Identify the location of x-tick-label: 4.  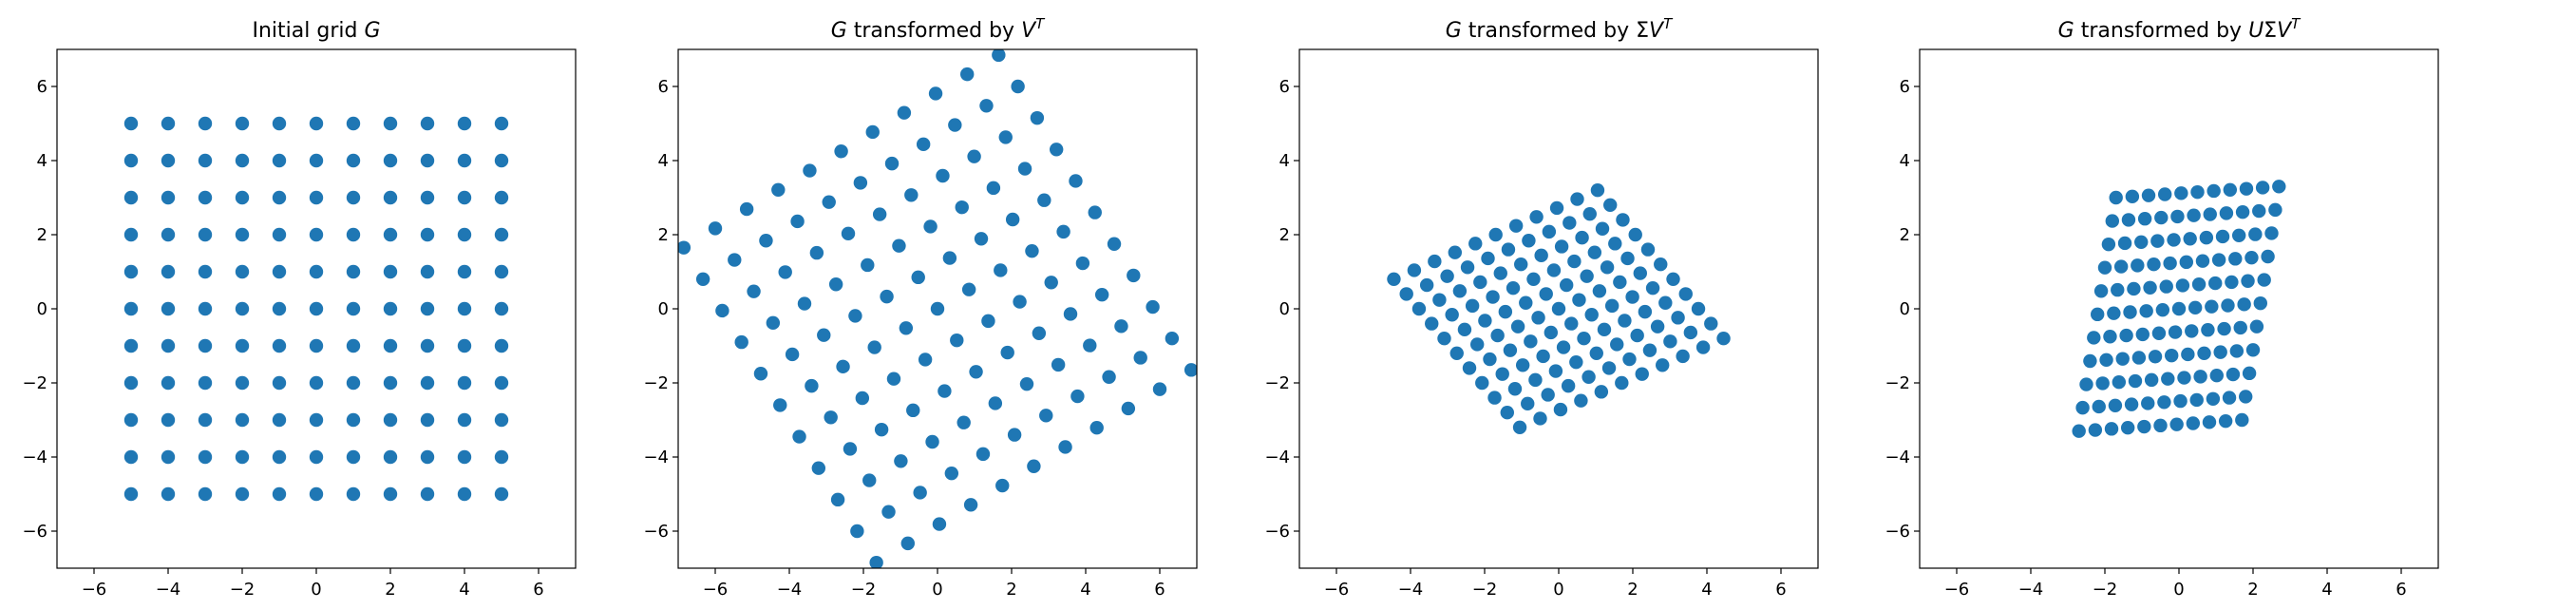
(1706, 590).